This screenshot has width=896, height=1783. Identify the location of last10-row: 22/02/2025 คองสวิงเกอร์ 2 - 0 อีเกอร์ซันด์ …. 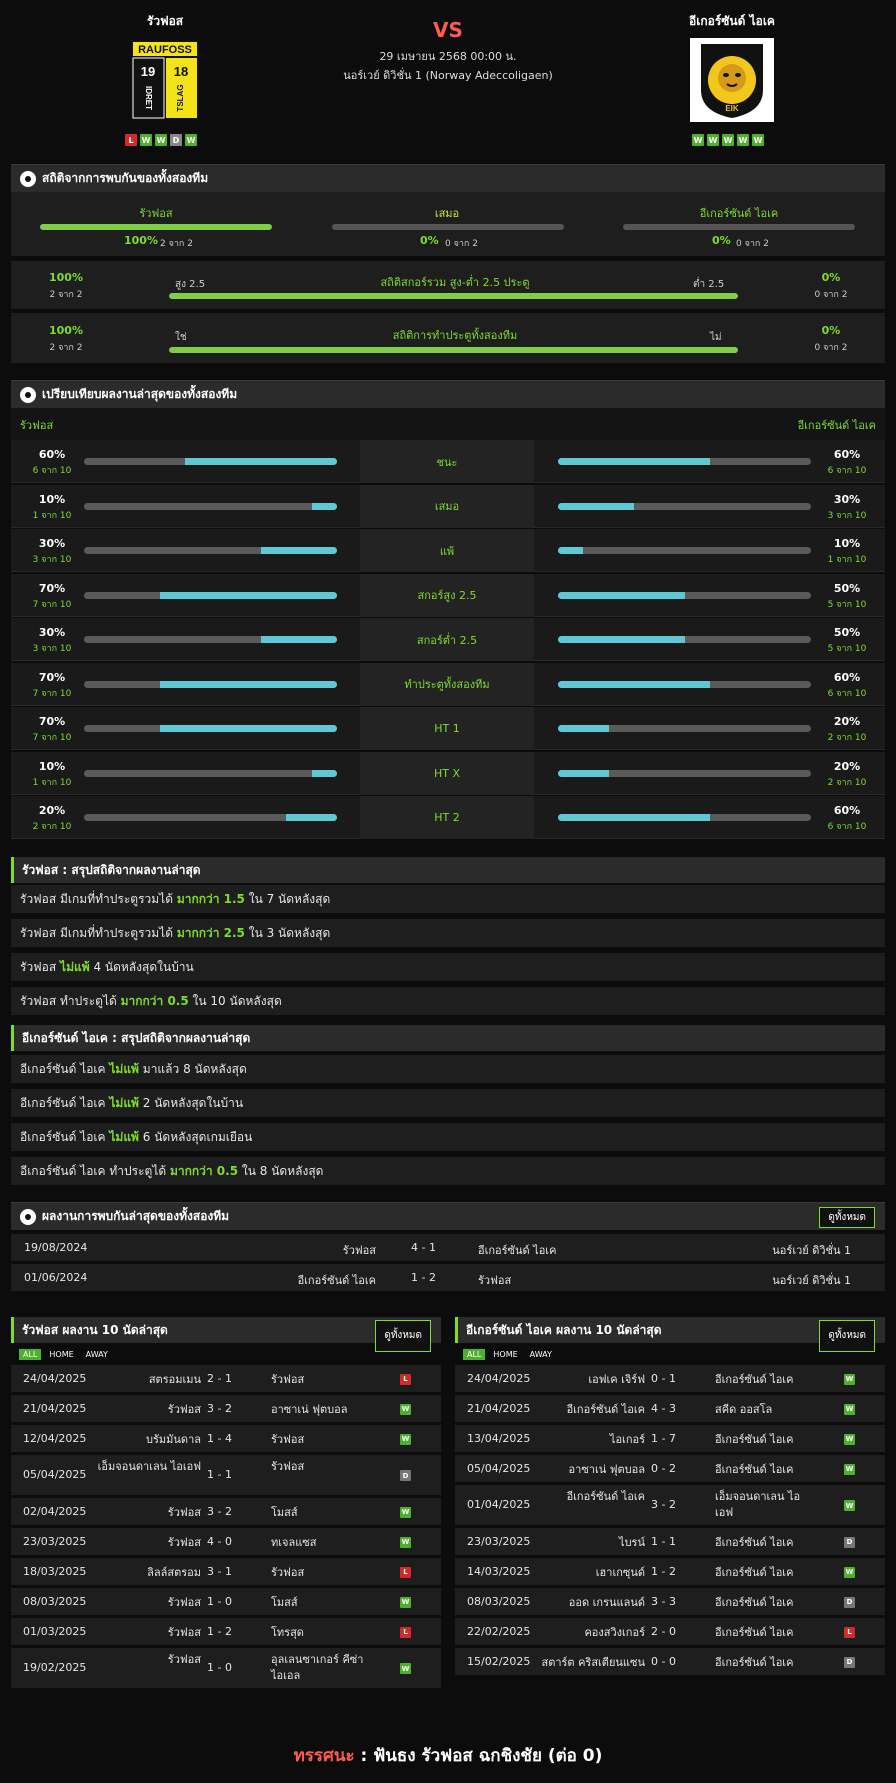
(670, 1631).